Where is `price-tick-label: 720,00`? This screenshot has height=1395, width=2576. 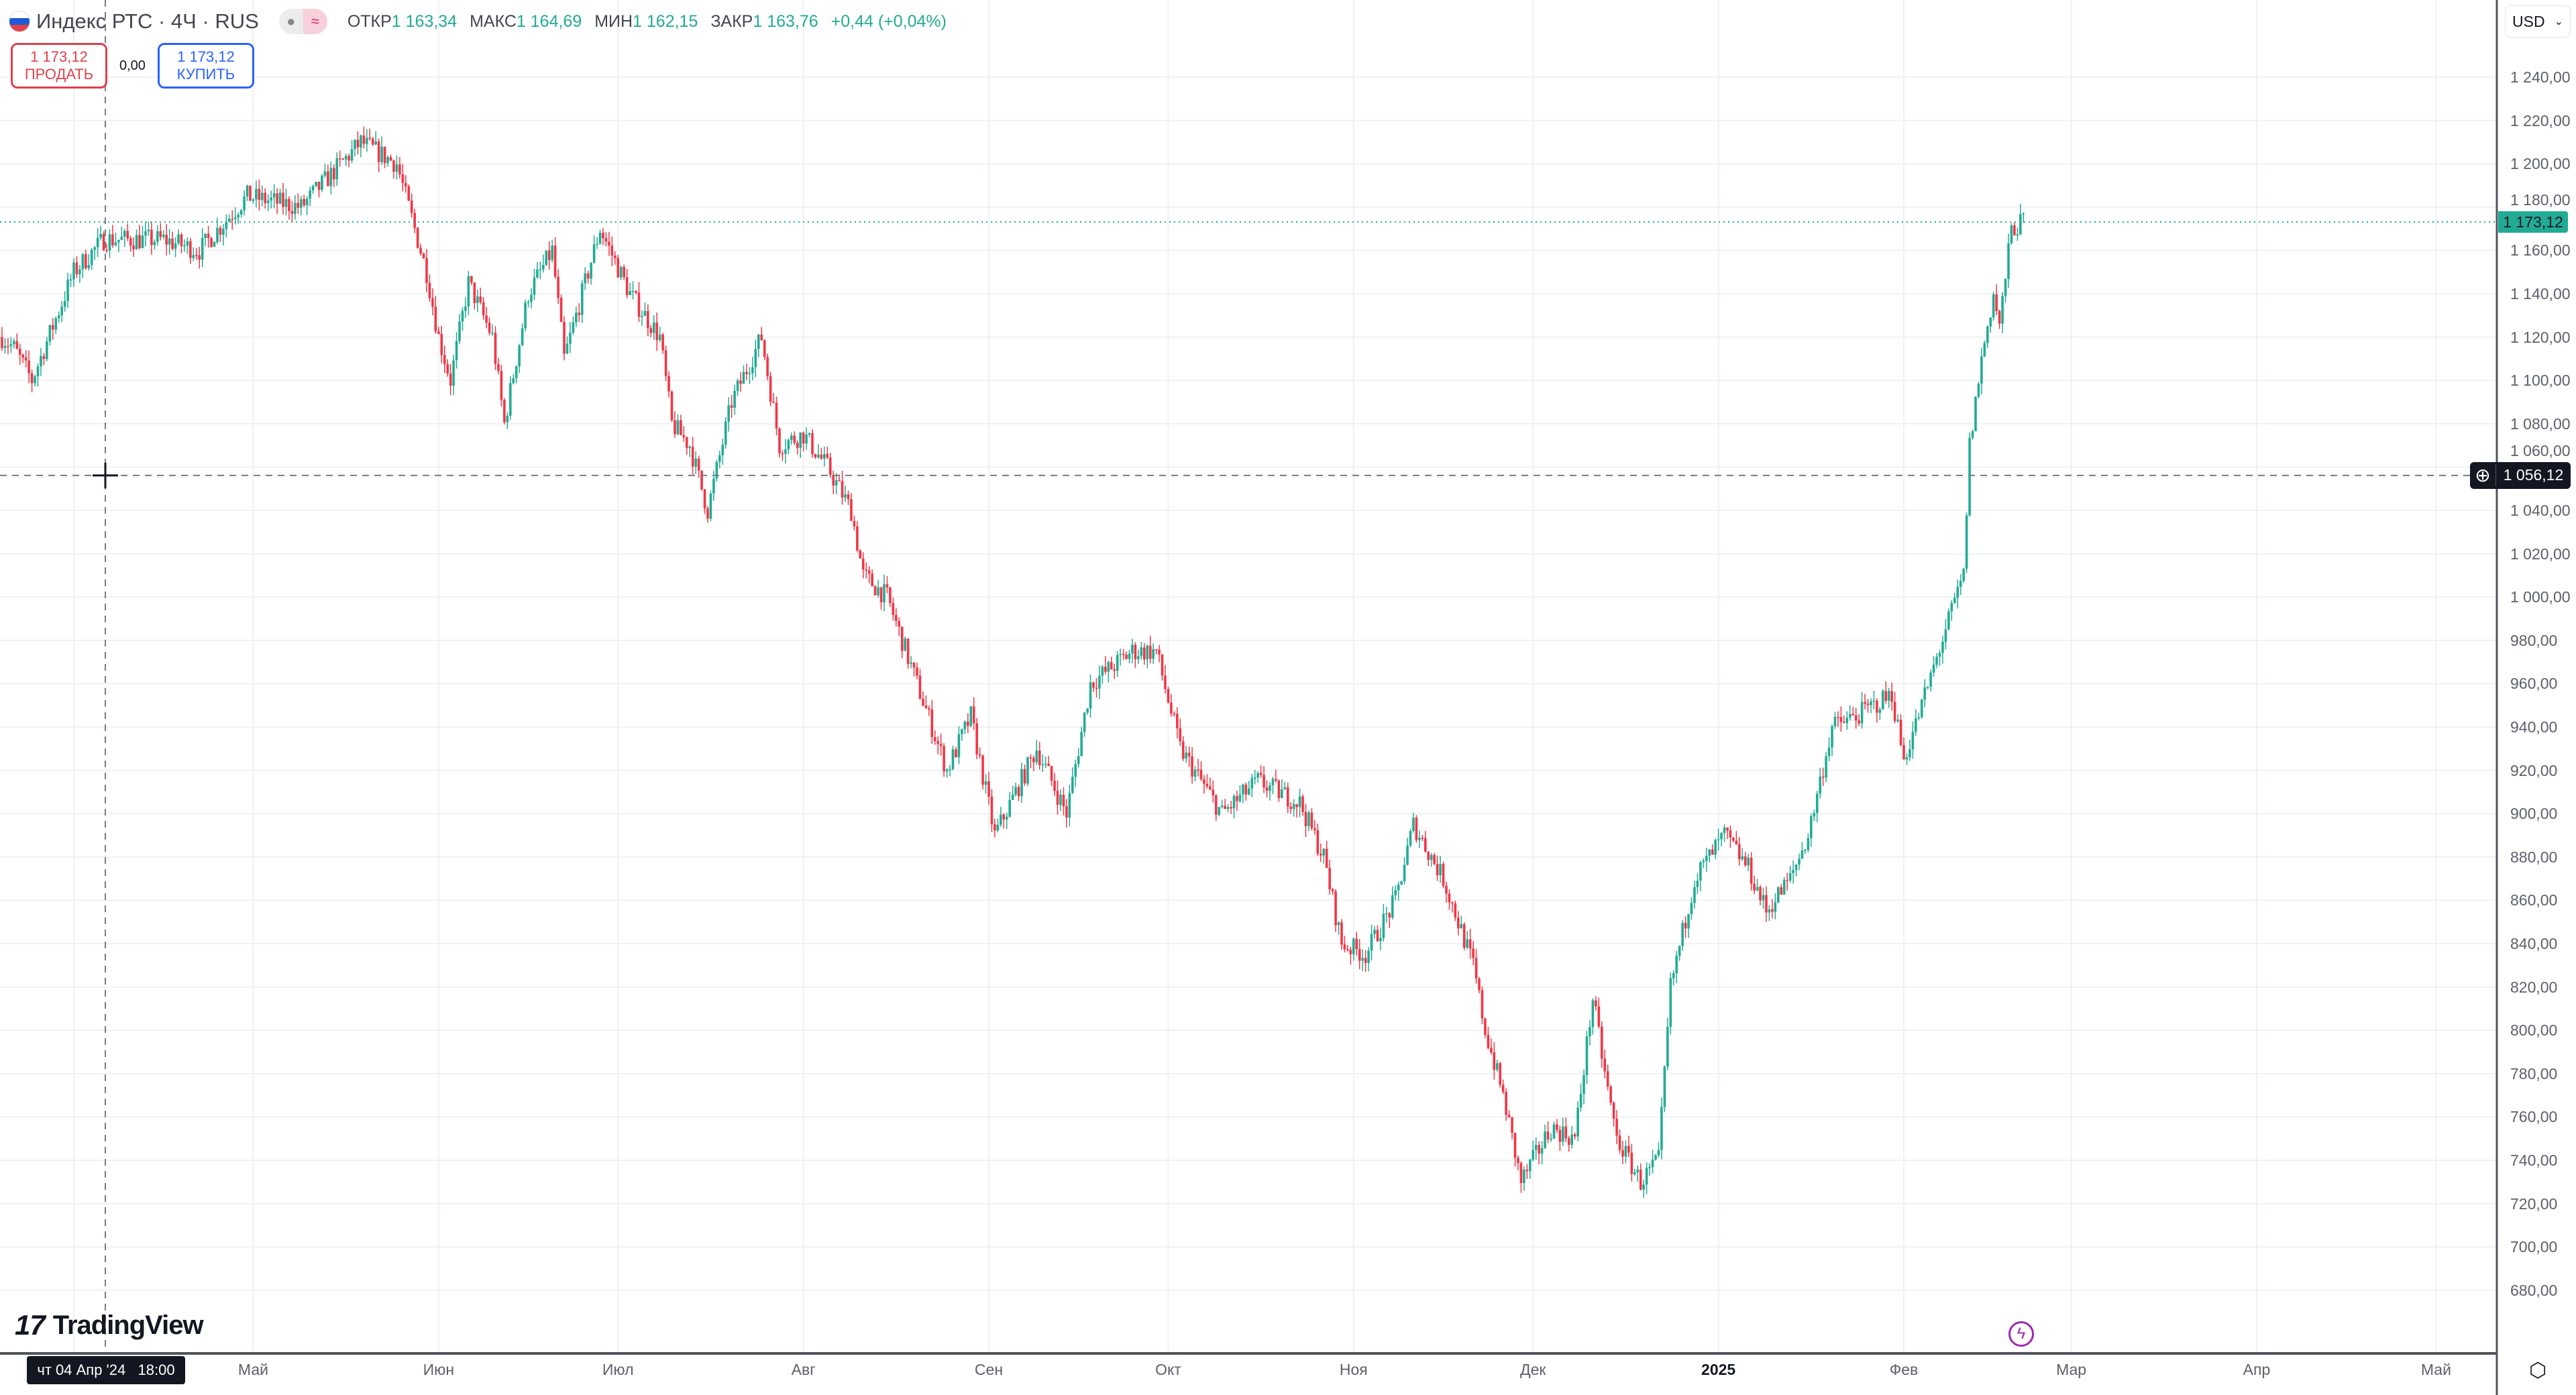 price-tick-label: 720,00 is located at coordinates (2534, 1203).